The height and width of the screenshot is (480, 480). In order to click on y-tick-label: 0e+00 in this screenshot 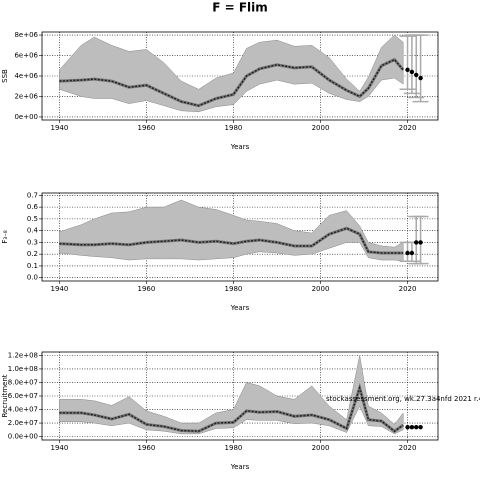, I will do `click(26, 117)`.